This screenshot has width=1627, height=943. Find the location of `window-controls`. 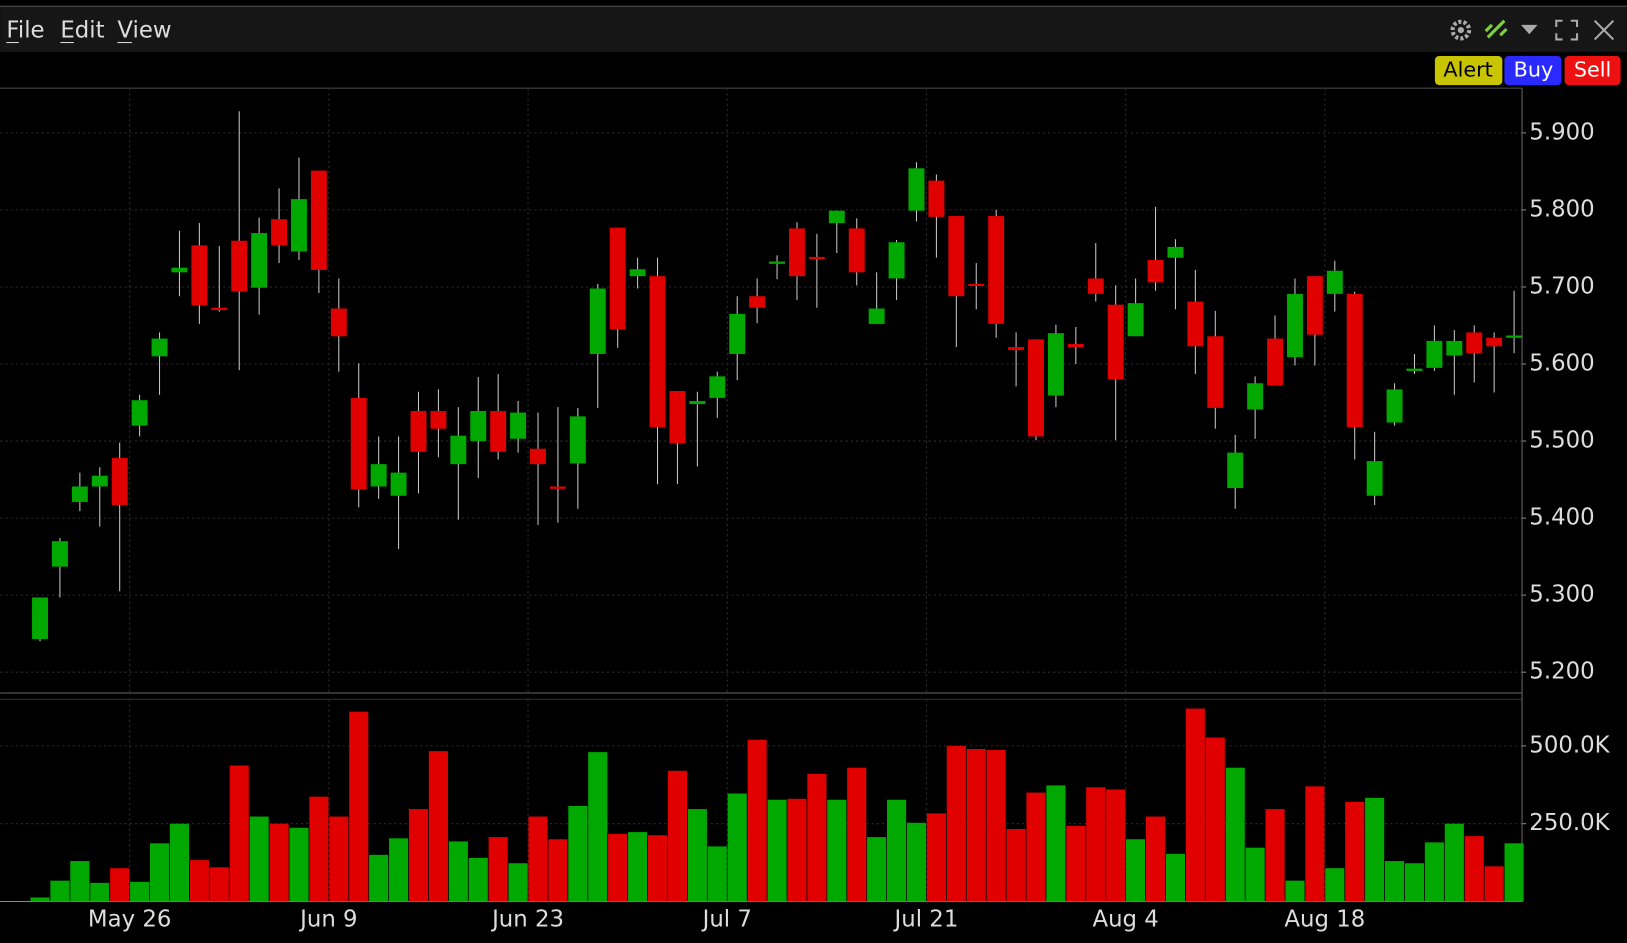

window-controls is located at coordinates (1532, 30).